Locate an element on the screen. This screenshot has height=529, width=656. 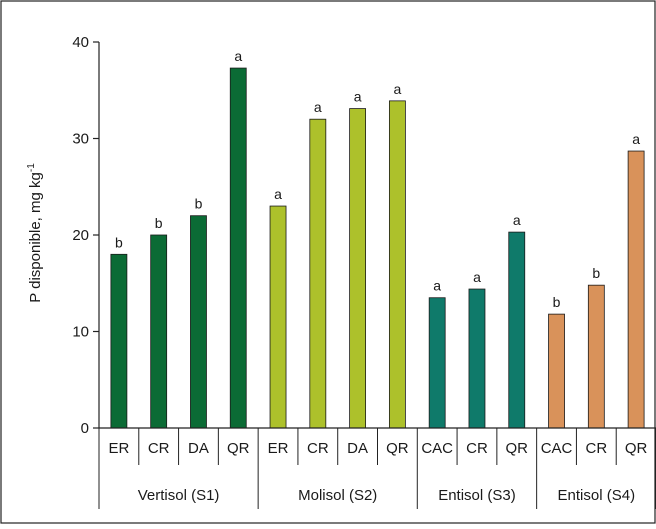
group-label: Vertisol (S1) is located at coordinates (179, 495).